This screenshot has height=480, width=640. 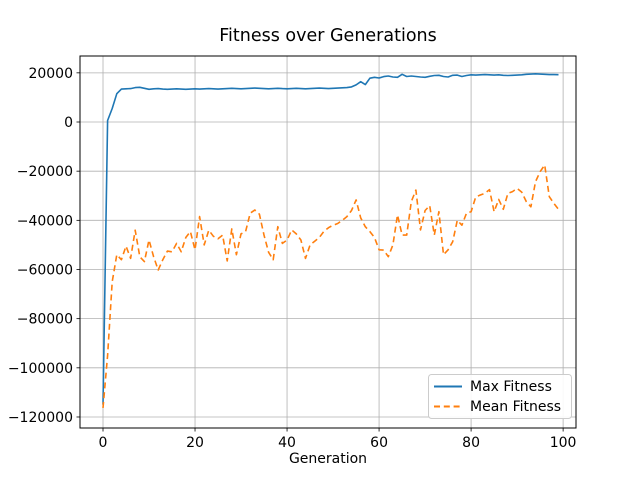 I want to click on y-tick-label: 20000, so click(x=50, y=74).